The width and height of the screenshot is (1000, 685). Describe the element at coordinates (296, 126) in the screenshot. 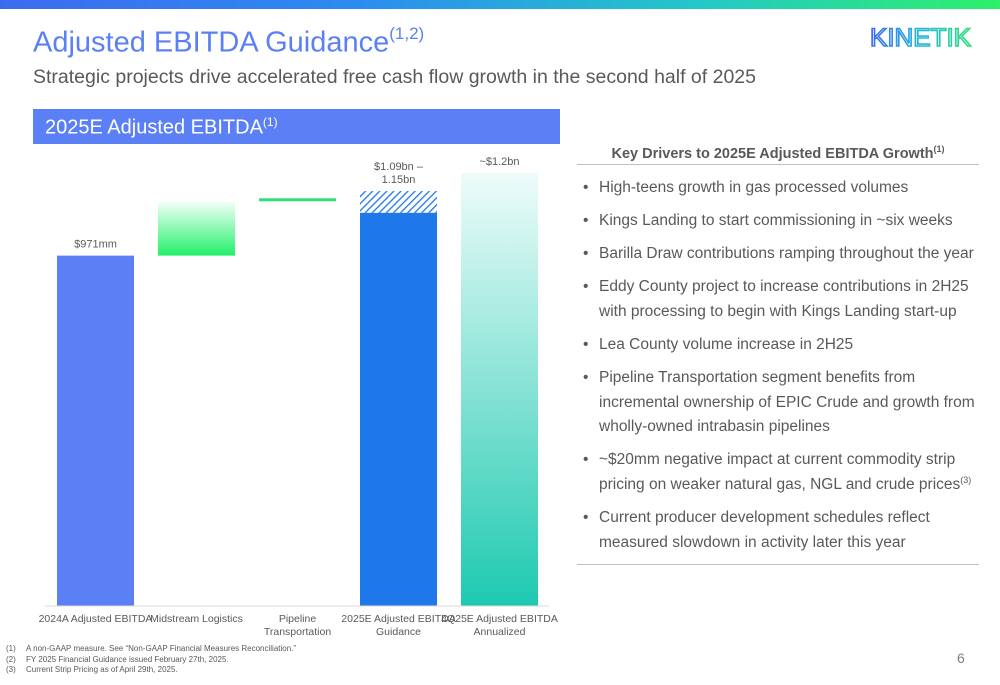

I see `section-header-bar: 2025E Adjusted EBITDA(1)` at that location.